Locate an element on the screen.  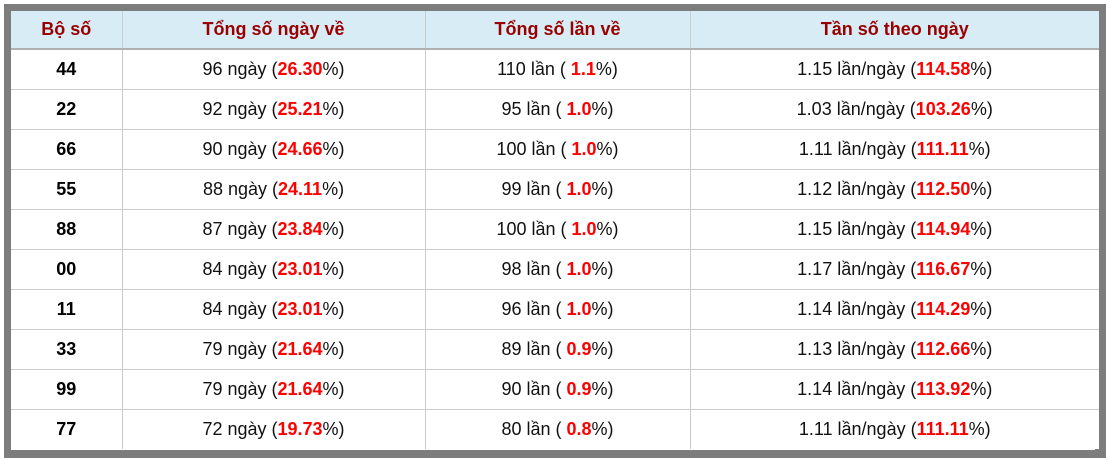
times-percent: 1.1 is located at coordinates (583, 69).